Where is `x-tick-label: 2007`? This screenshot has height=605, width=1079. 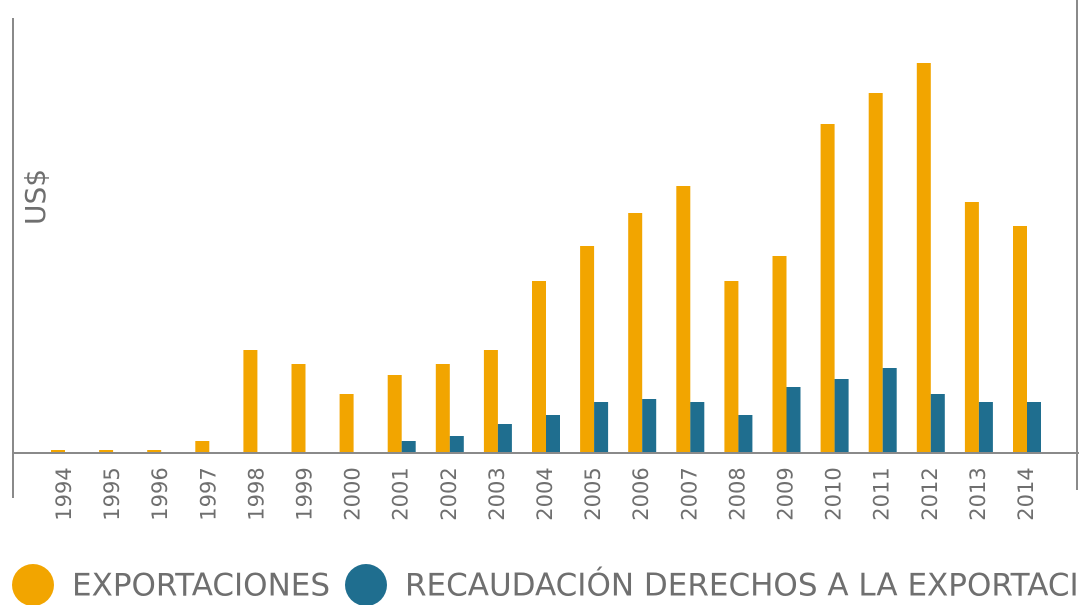
x-tick-label: 2007 is located at coordinates (689, 493).